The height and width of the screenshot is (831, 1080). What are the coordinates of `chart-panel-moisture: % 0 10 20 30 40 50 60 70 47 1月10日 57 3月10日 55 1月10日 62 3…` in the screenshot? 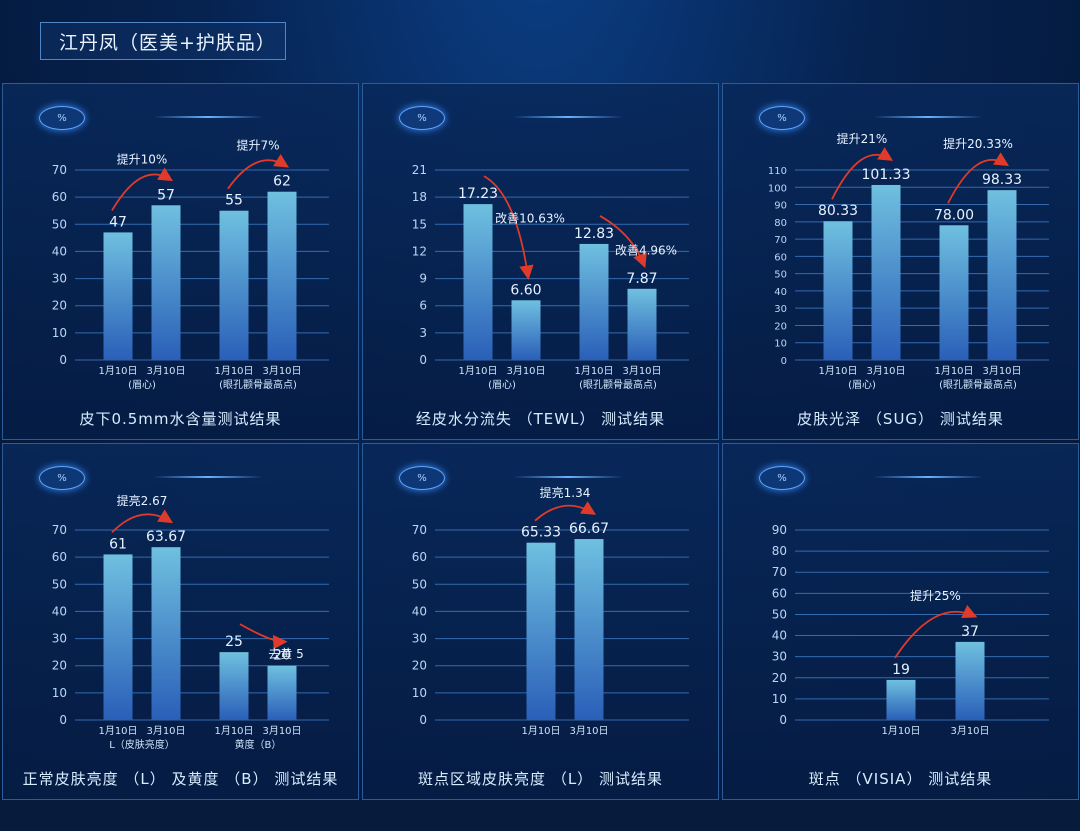 It's located at (180, 261).